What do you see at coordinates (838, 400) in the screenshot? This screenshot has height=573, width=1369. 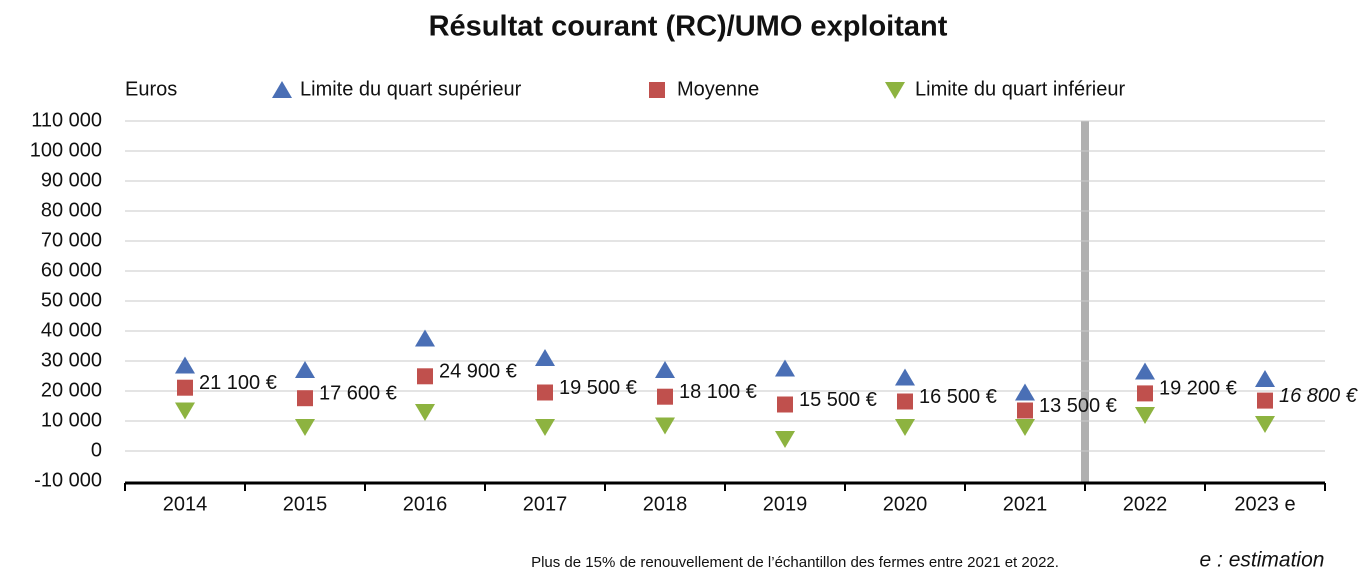 I see `data-label: 15 500 €` at bounding box center [838, 400].